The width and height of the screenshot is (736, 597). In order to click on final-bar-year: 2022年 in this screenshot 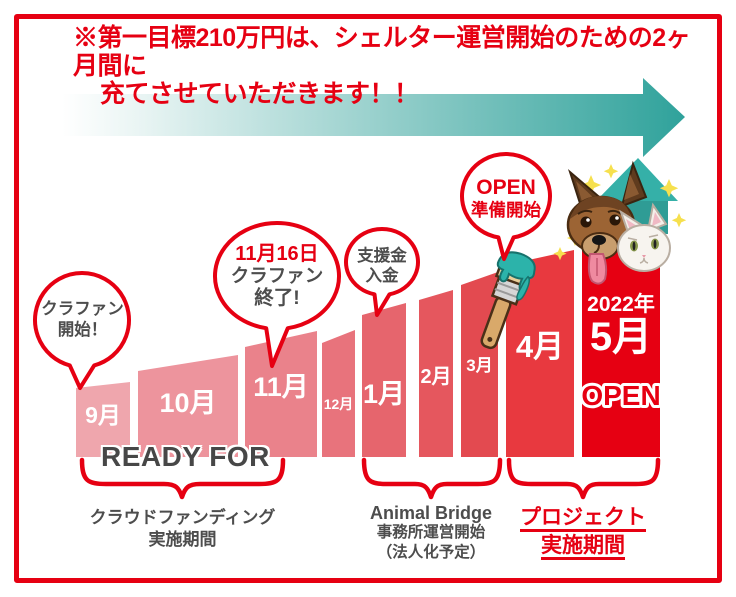, I will do `click(621, 304)`.